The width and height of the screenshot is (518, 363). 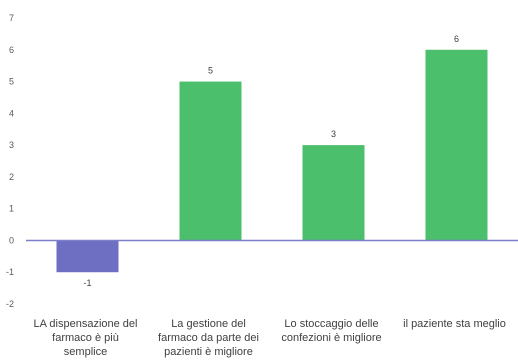 I want to click on y-tick-label: 5, so click(x=11, y=82).